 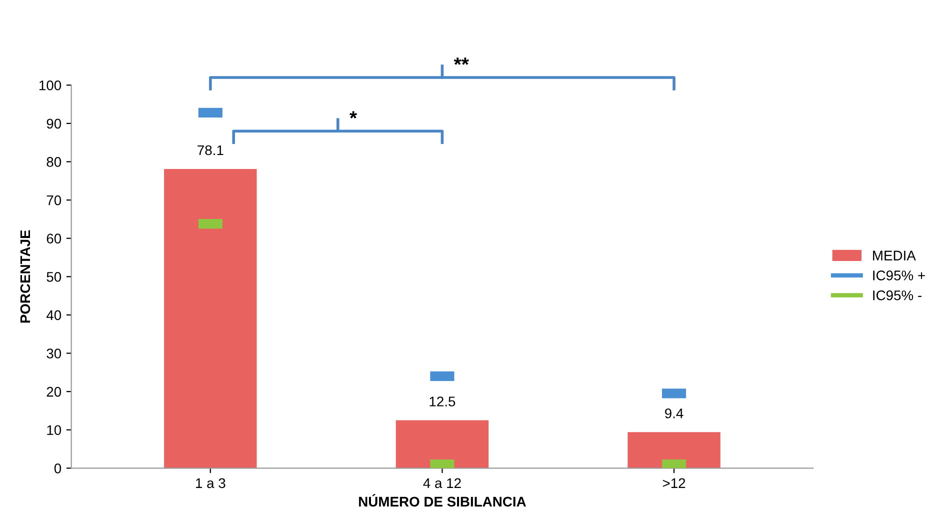 What do you see at coordinates (211, 150) in the screenshot?
I see `data-label: 78.1` at bounding box center [211, 150].